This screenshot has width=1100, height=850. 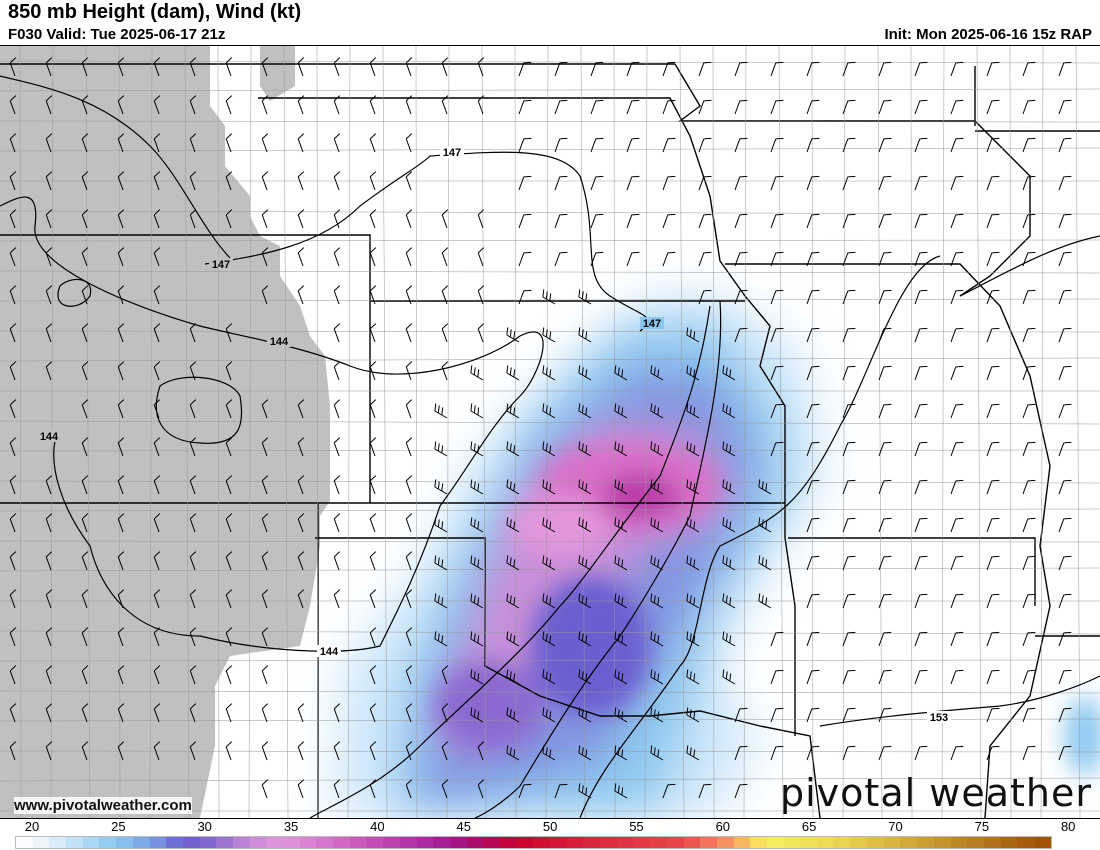 I want to click on wind-speed-colorbar, so click(x=533, y=842).